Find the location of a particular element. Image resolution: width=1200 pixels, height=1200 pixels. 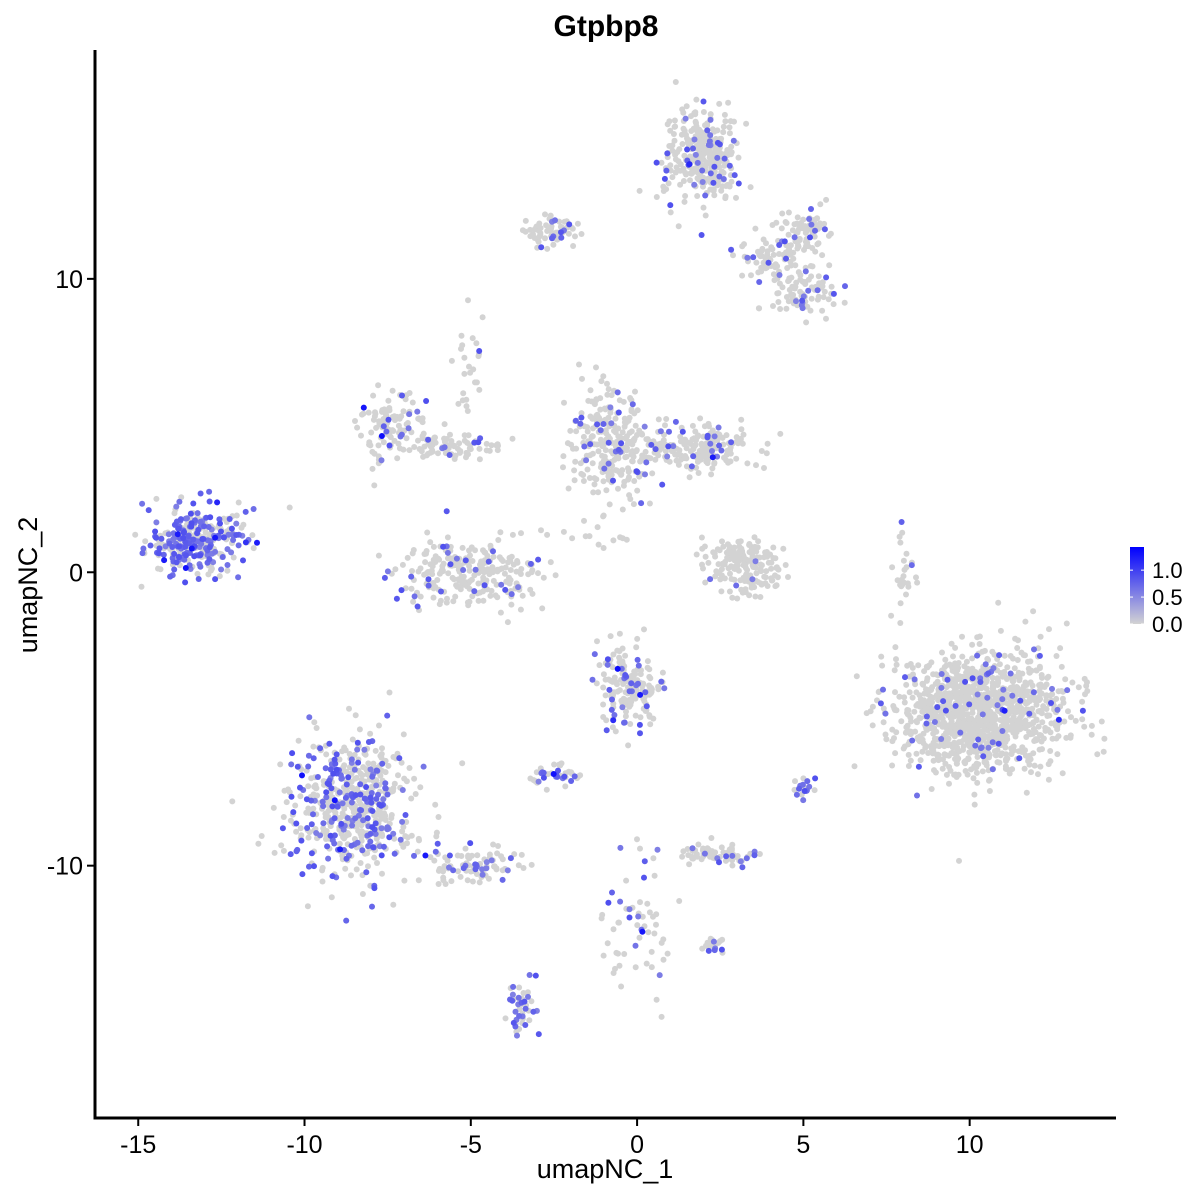

y-axis-label: umapNC_2 is located at coordinates (28, 585).